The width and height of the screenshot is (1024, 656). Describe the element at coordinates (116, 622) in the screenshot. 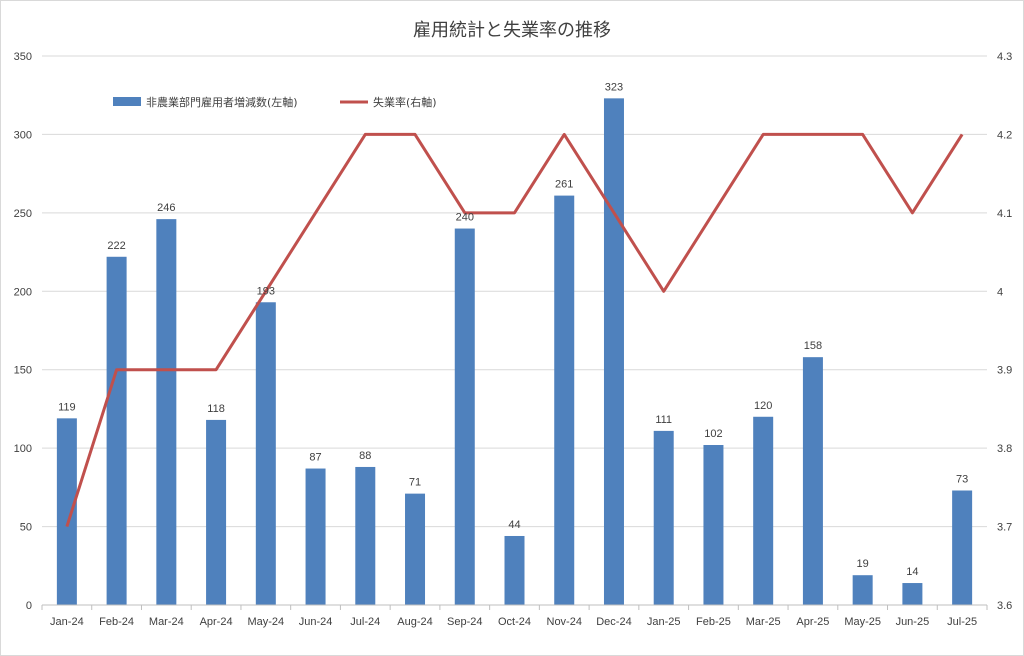

I see `x-tick-label: Feb-24` at that location.